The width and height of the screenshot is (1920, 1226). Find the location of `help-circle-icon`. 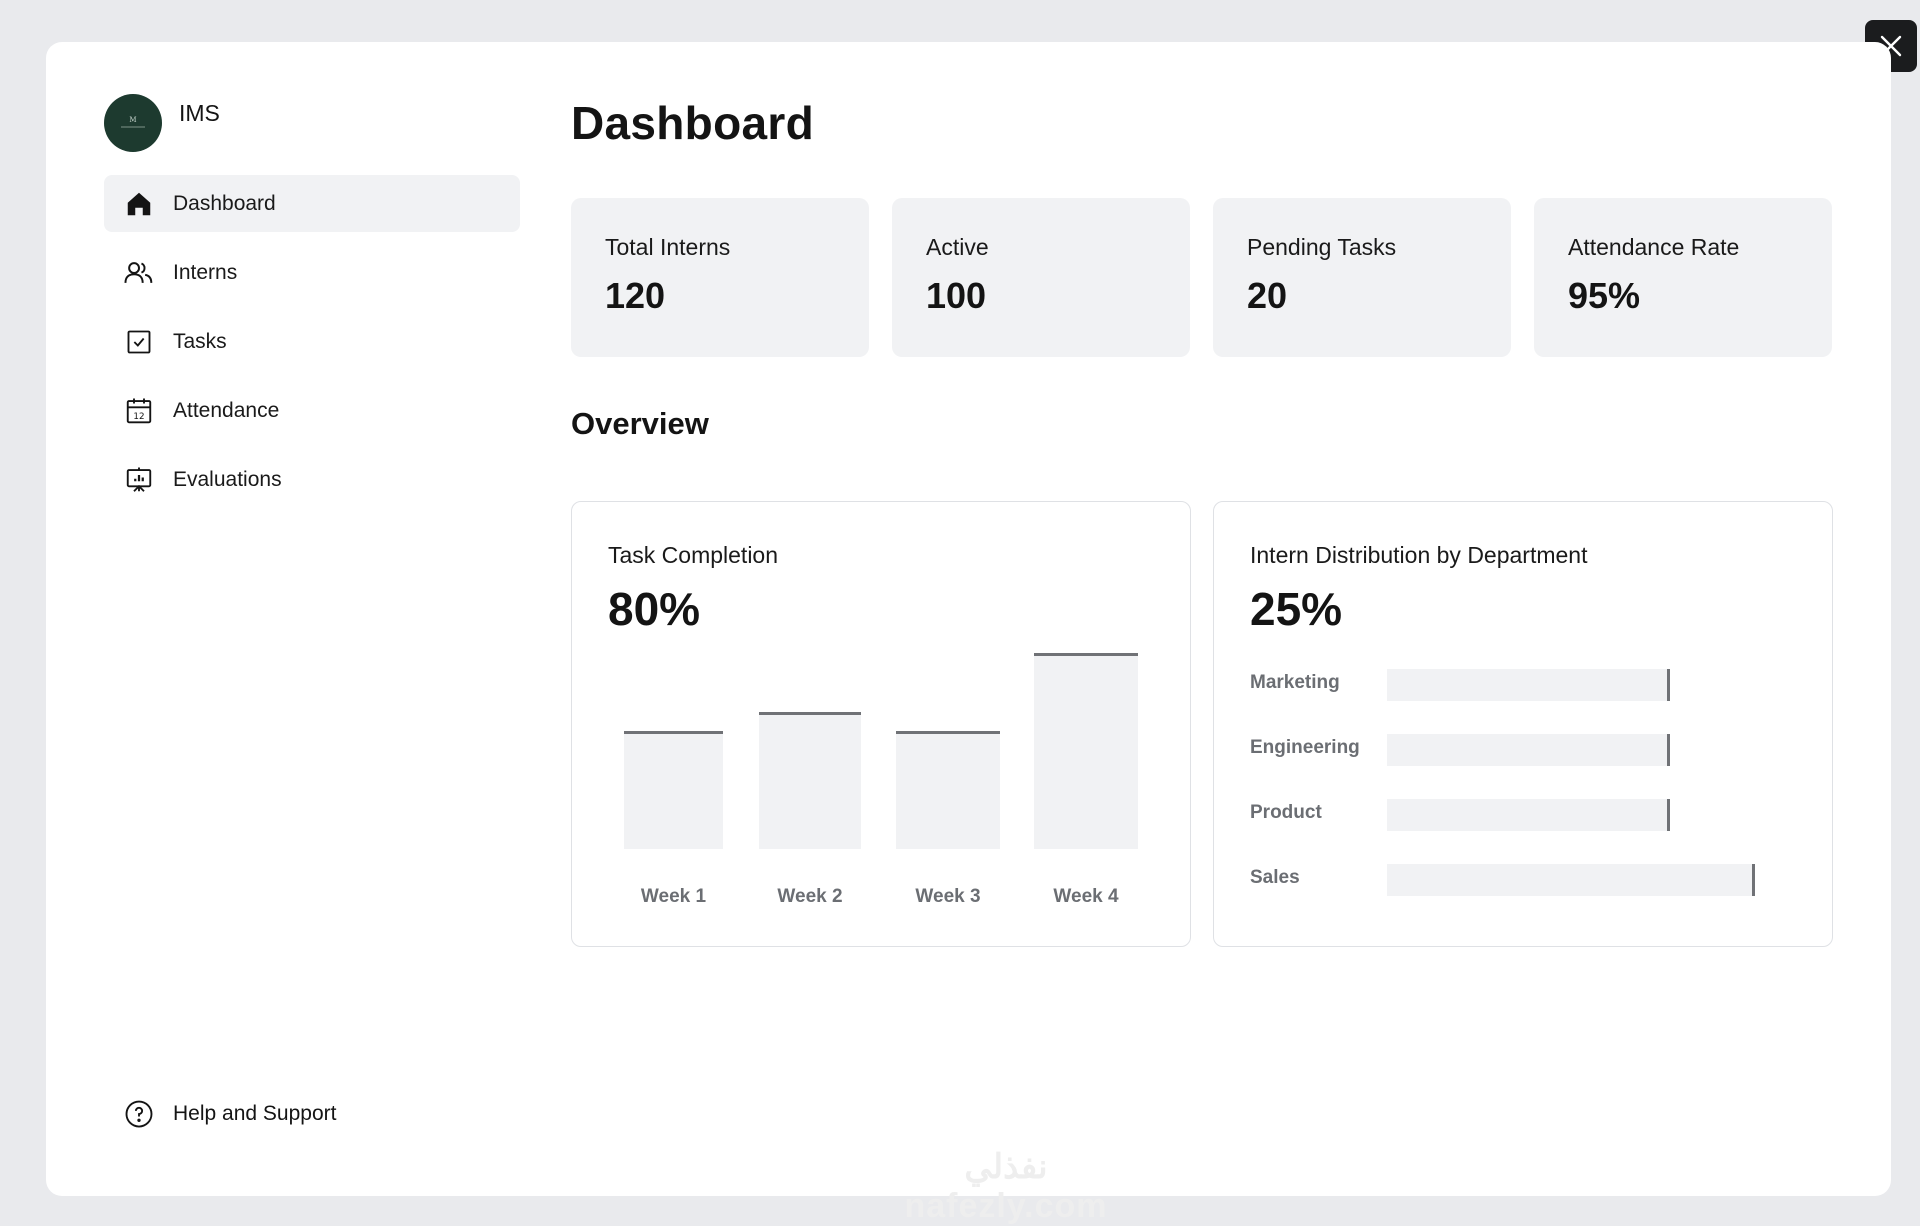

help-circle-icon is located at coordinates (139, 1114).